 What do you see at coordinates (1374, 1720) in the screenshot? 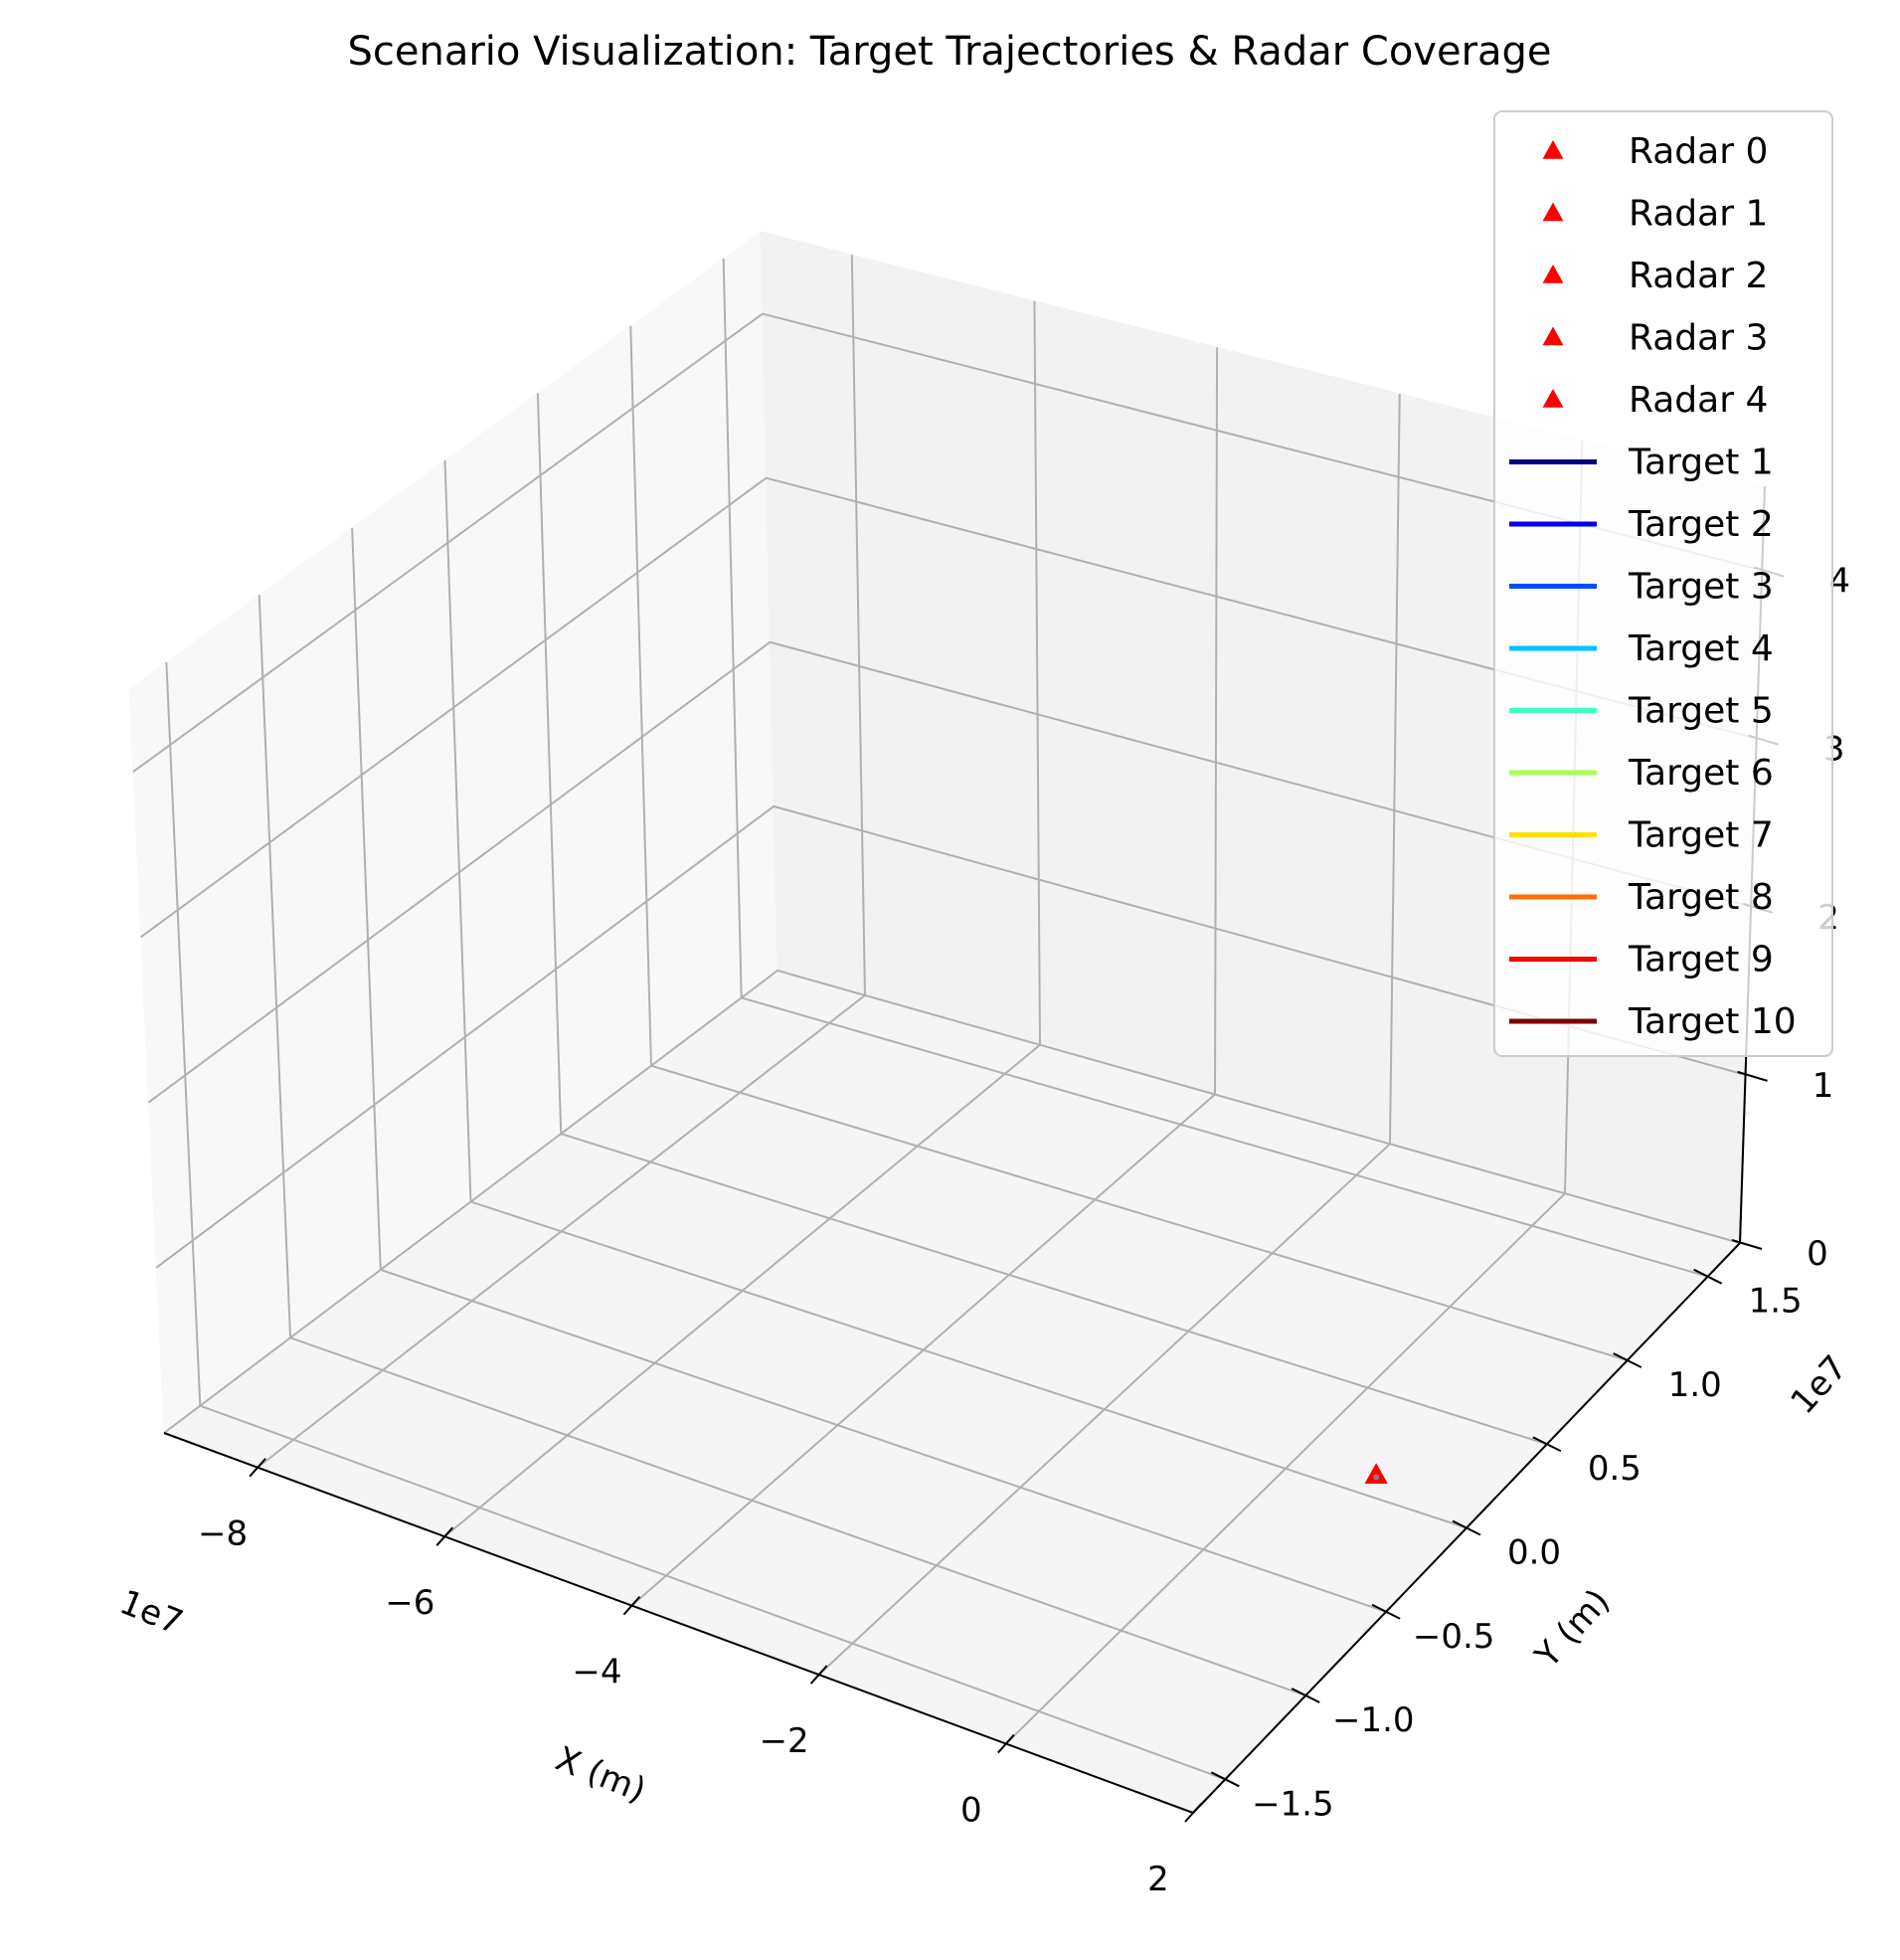
I see `y-tick-label: −1.0` at bounding box center [1374, 1720].